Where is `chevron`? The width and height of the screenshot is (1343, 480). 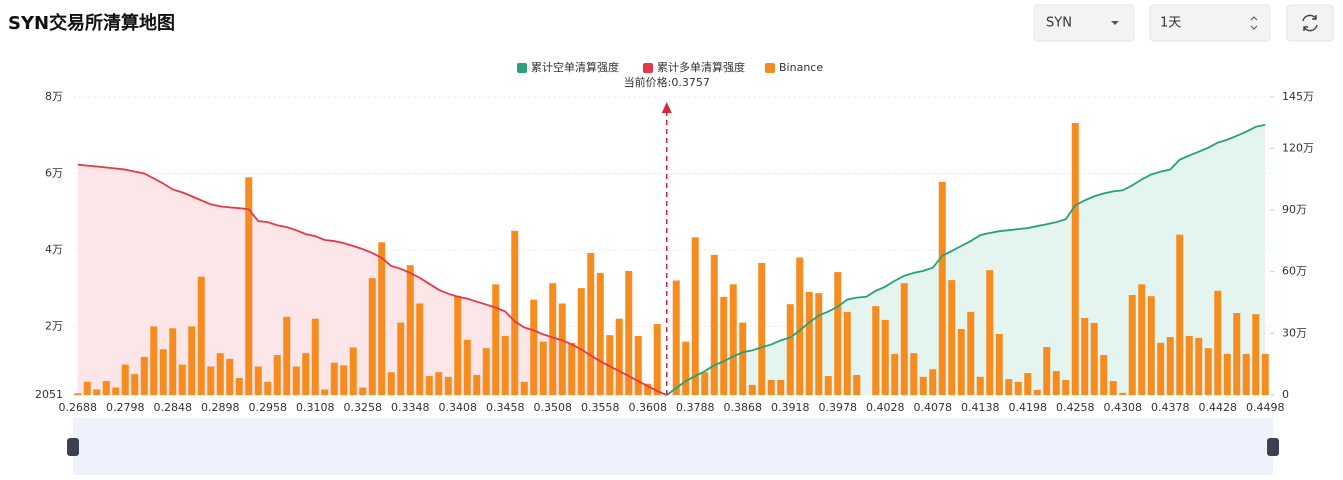
chevron is located at coordinates (1115, 23).